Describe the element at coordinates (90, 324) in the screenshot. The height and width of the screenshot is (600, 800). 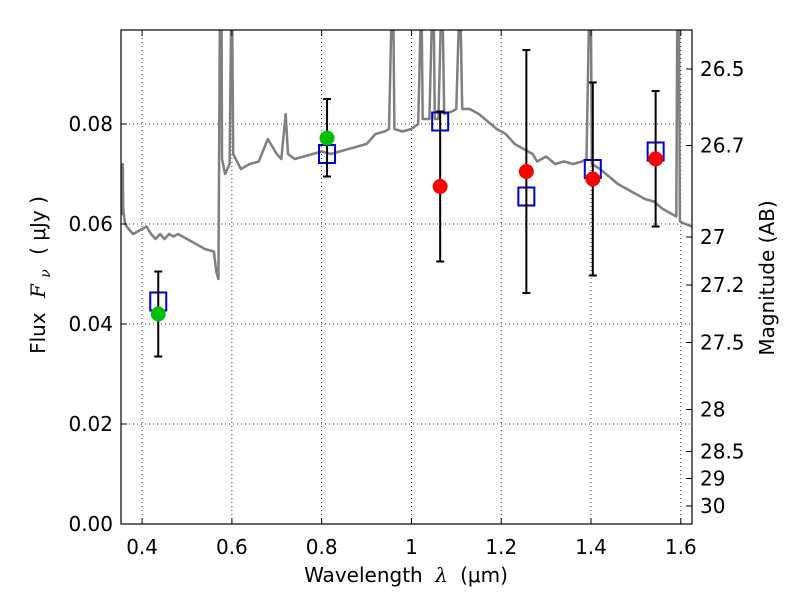
I see `y-tick-label: 0.04` at that location.